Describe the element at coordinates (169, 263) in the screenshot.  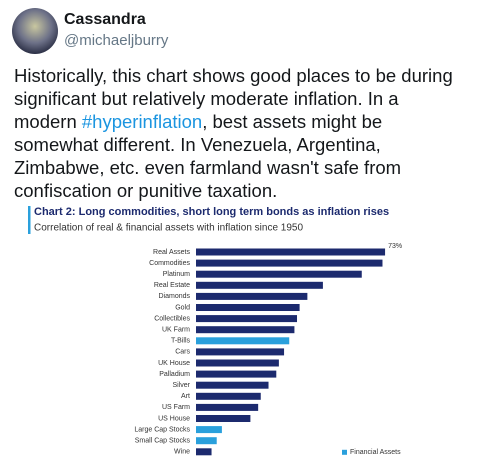
I see `category-label: Commodities` at that location.